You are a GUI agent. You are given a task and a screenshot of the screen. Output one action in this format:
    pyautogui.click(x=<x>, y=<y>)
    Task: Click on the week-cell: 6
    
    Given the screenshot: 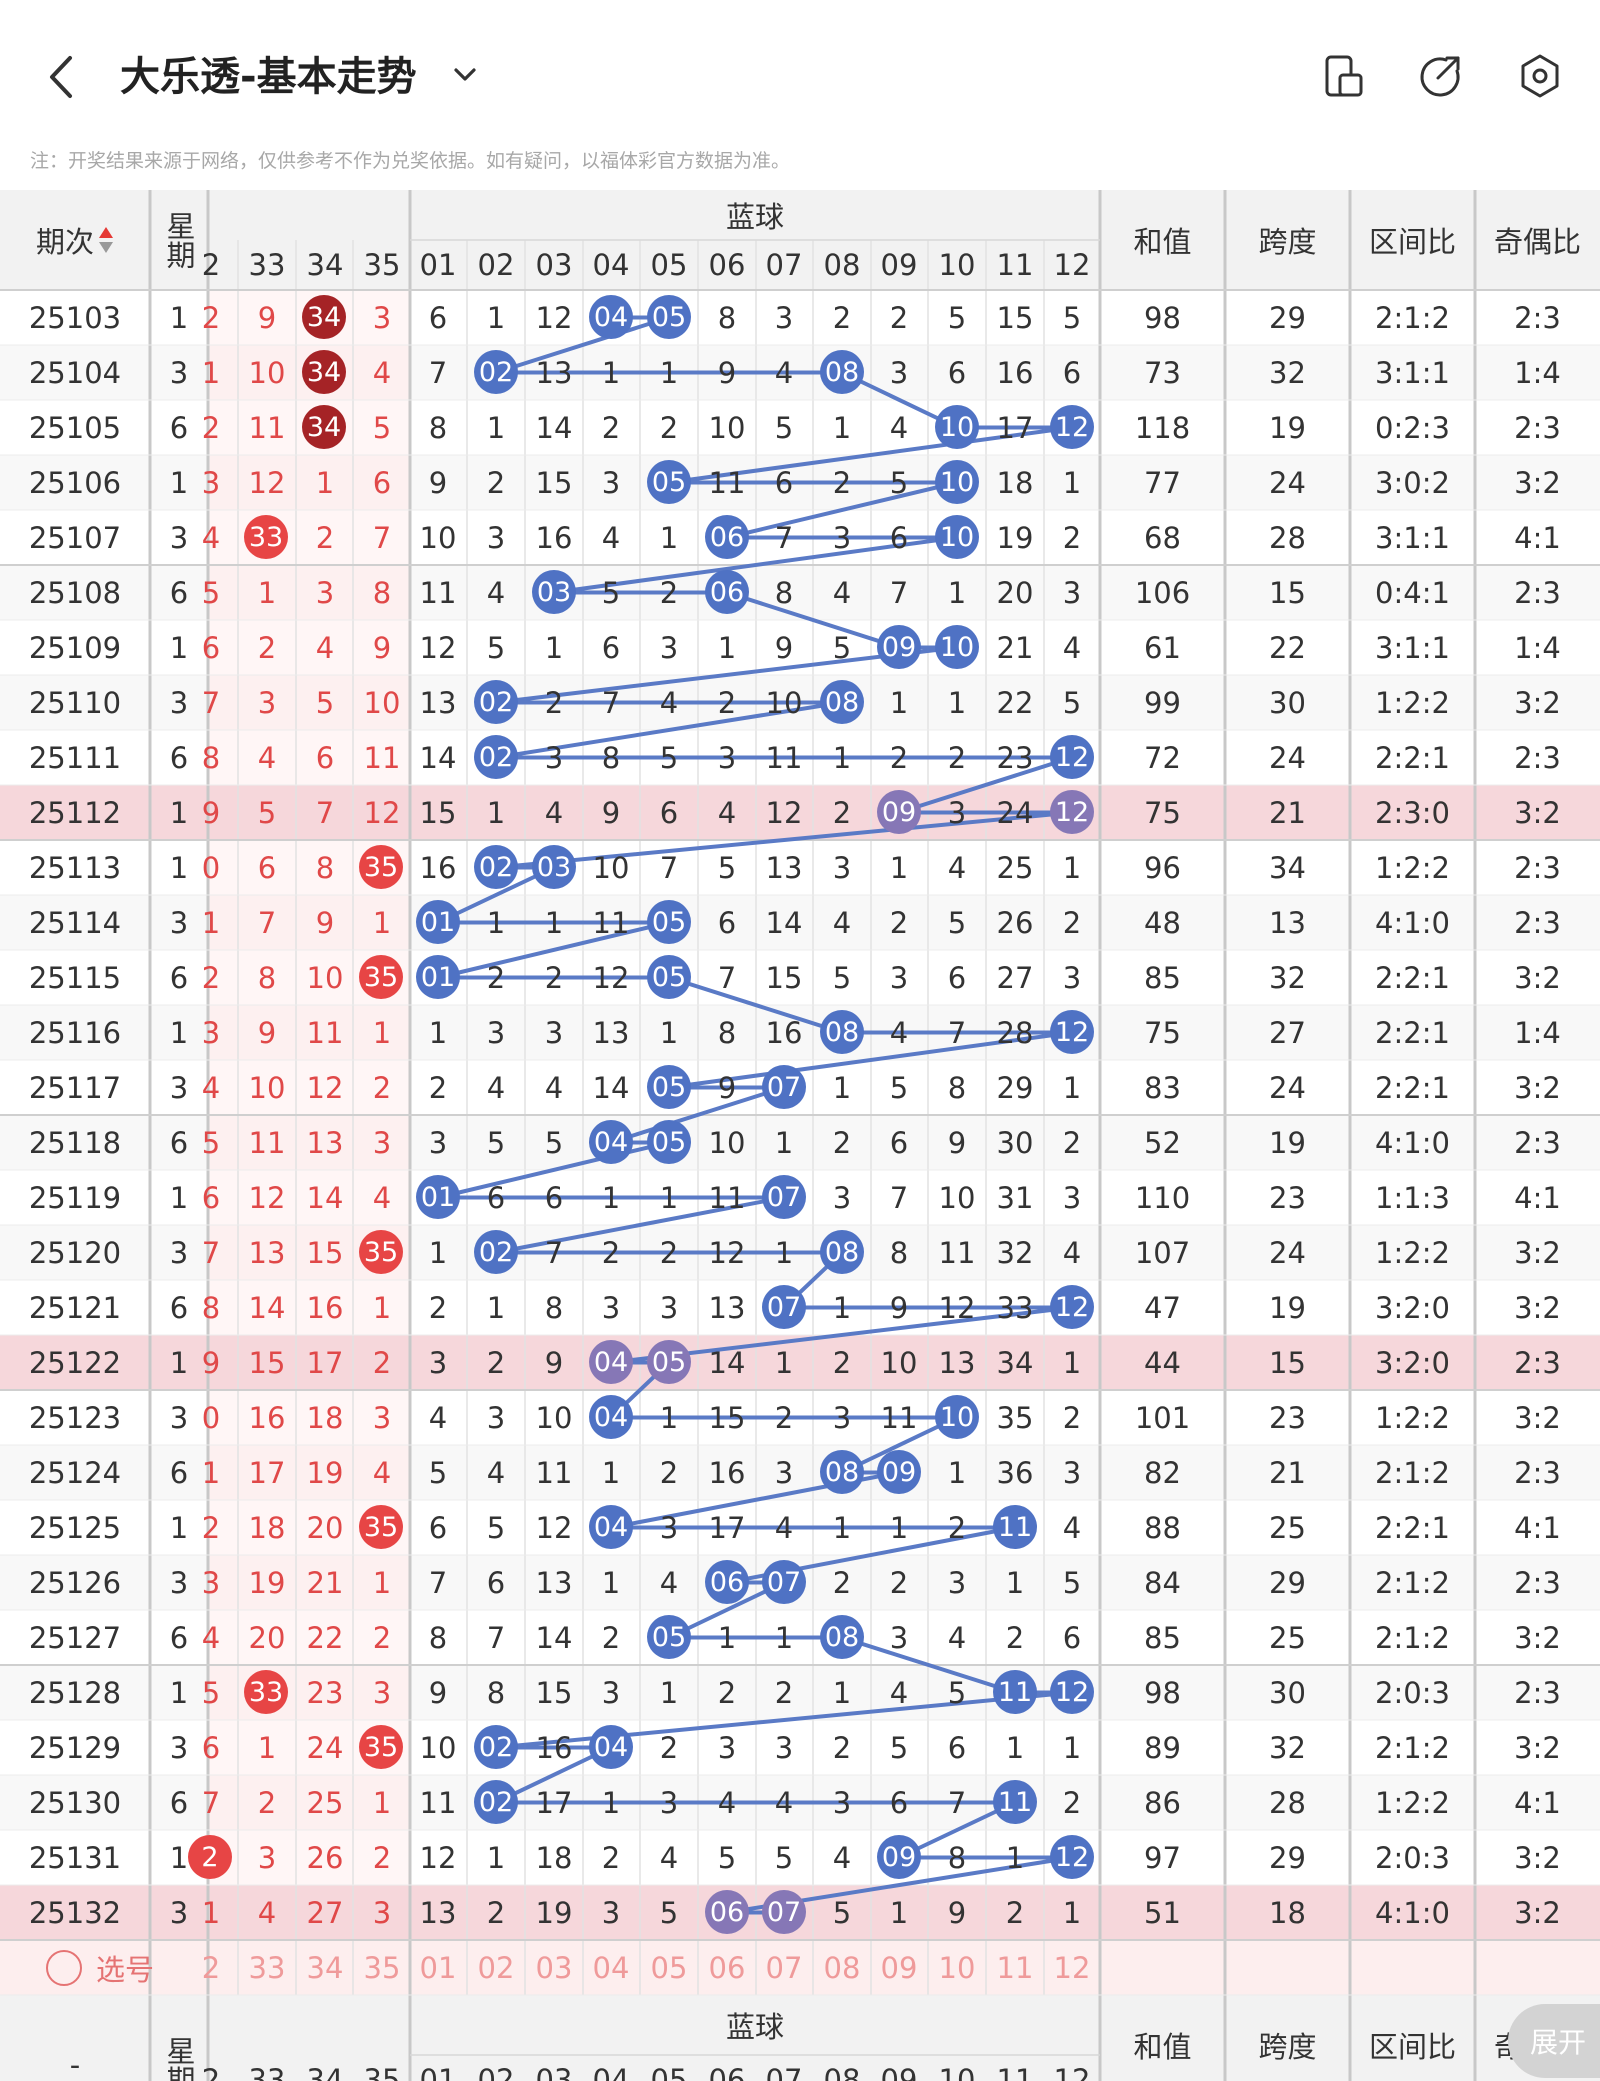 What is the action you would take?
    pyautogui.click(x=179, y=757)
    